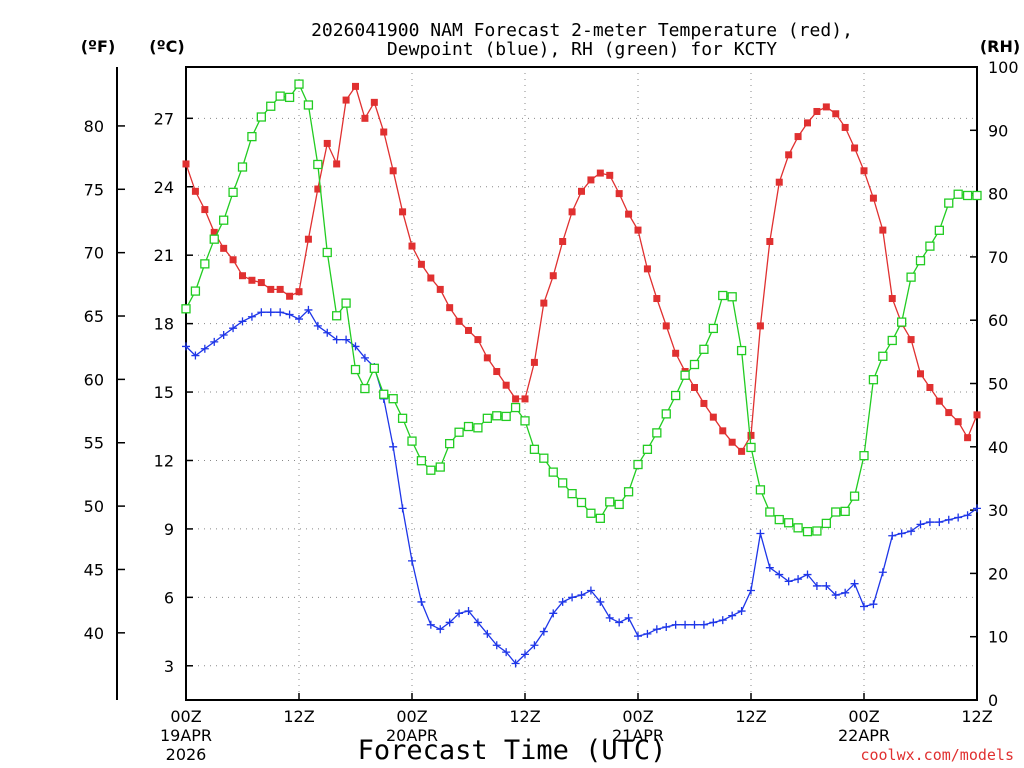 Image resolution: width=1024 pixels, height=768 pixels. Describe the element at coordinates (169, 529) in the screenshot. I see `c-tick-label: 9` at that location.